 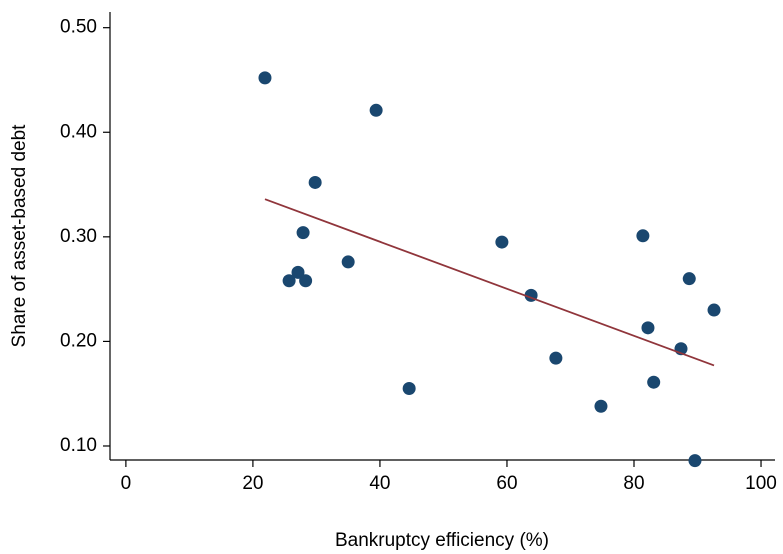 I want to click on x-axis-title: Bankruptcy efficiency (%), so click(x=442, y=540).